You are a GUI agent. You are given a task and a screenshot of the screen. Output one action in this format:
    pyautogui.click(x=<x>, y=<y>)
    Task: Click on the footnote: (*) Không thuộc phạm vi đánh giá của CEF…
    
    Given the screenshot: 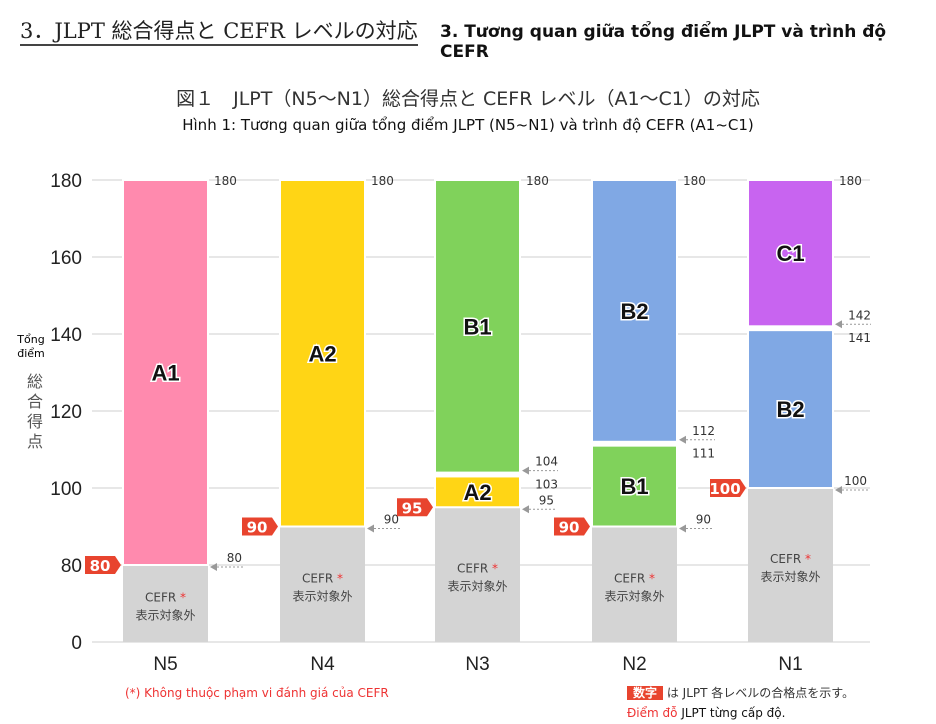 What is the action you would take?
    pyautogui.click(x=257, y=693)
    